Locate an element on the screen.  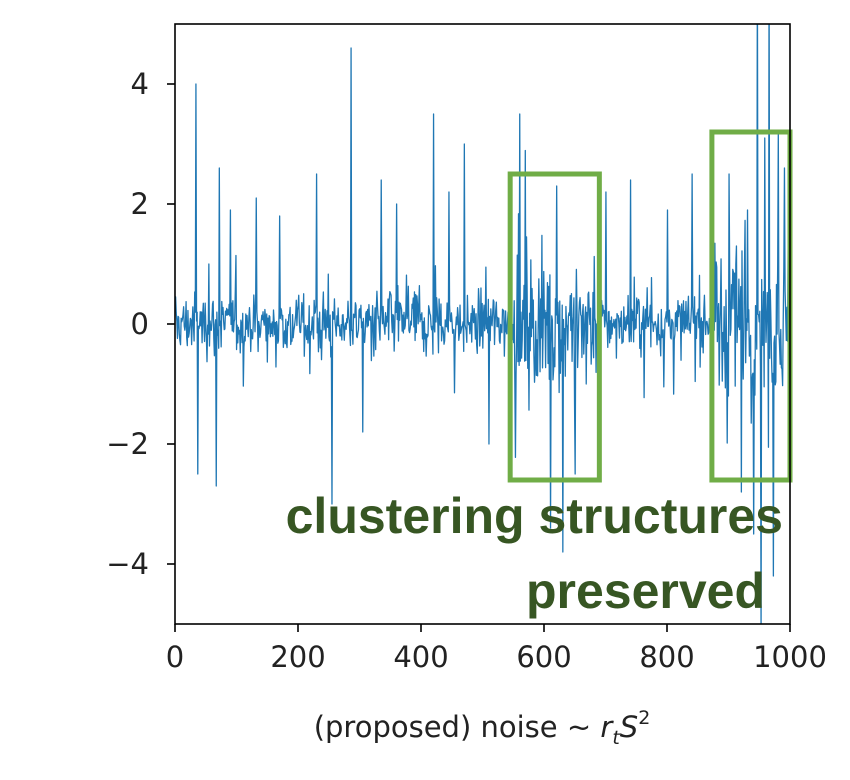
x-tick-label: 0 is located at coordinates (175, 657).